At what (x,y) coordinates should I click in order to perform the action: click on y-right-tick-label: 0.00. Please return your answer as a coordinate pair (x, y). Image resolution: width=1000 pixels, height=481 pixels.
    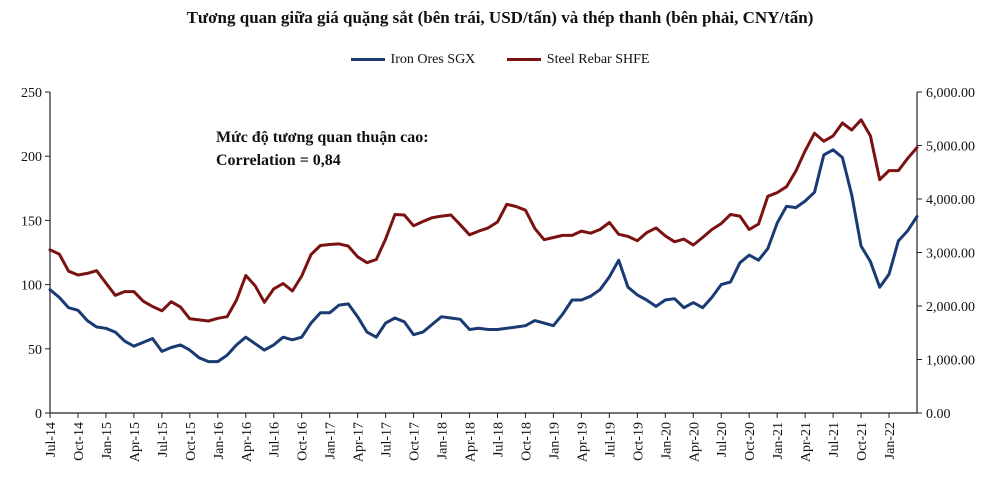
    Looking at the image, I should click on (938, 414).